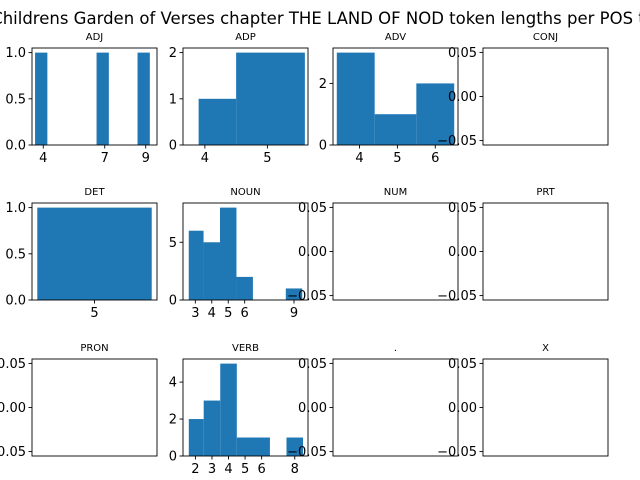 The height and width of the screenshot is (480, 640). What do you see at coordinates (173, 383) in the screenshot?
I see `y-tick-label: 4` at bounding box center [173, 383].